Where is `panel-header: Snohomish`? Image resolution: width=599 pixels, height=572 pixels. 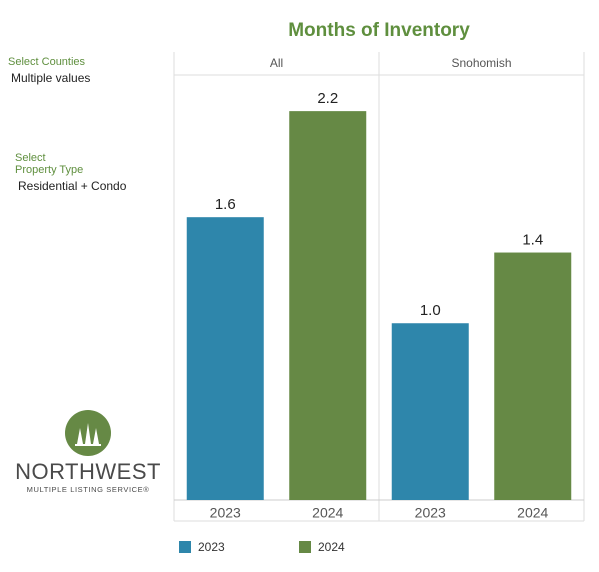
panel-header: Snohomish is located at coordinates (481, 63).